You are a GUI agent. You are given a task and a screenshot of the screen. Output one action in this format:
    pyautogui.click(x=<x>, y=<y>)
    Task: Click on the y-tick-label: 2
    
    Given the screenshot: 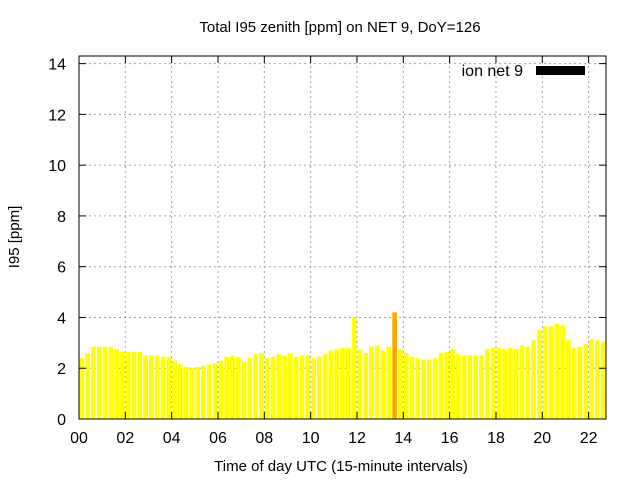 What is the action you would take?
    pyautogui.click(x=61, y=369)
    